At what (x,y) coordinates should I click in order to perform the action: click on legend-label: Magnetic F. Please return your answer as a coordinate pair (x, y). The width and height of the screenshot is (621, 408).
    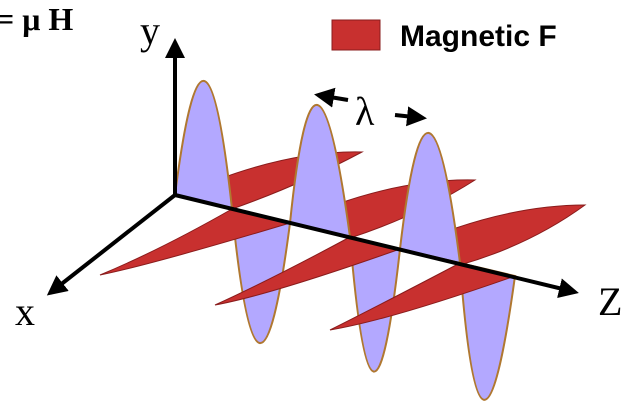
    Looking at the image, I should click on (478, 36).